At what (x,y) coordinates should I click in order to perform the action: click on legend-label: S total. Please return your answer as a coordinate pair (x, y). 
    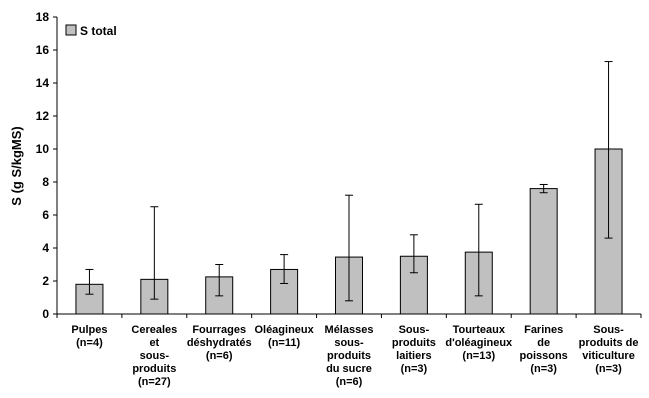
    Looking at the image, I should click on (98, 31).